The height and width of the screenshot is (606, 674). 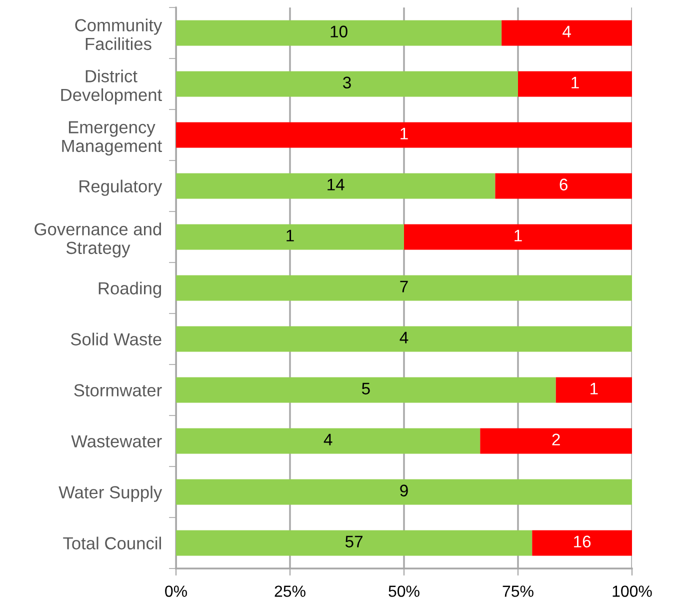 I want to click on y-tick-label: Wastewater, so click(x=116, y=441).